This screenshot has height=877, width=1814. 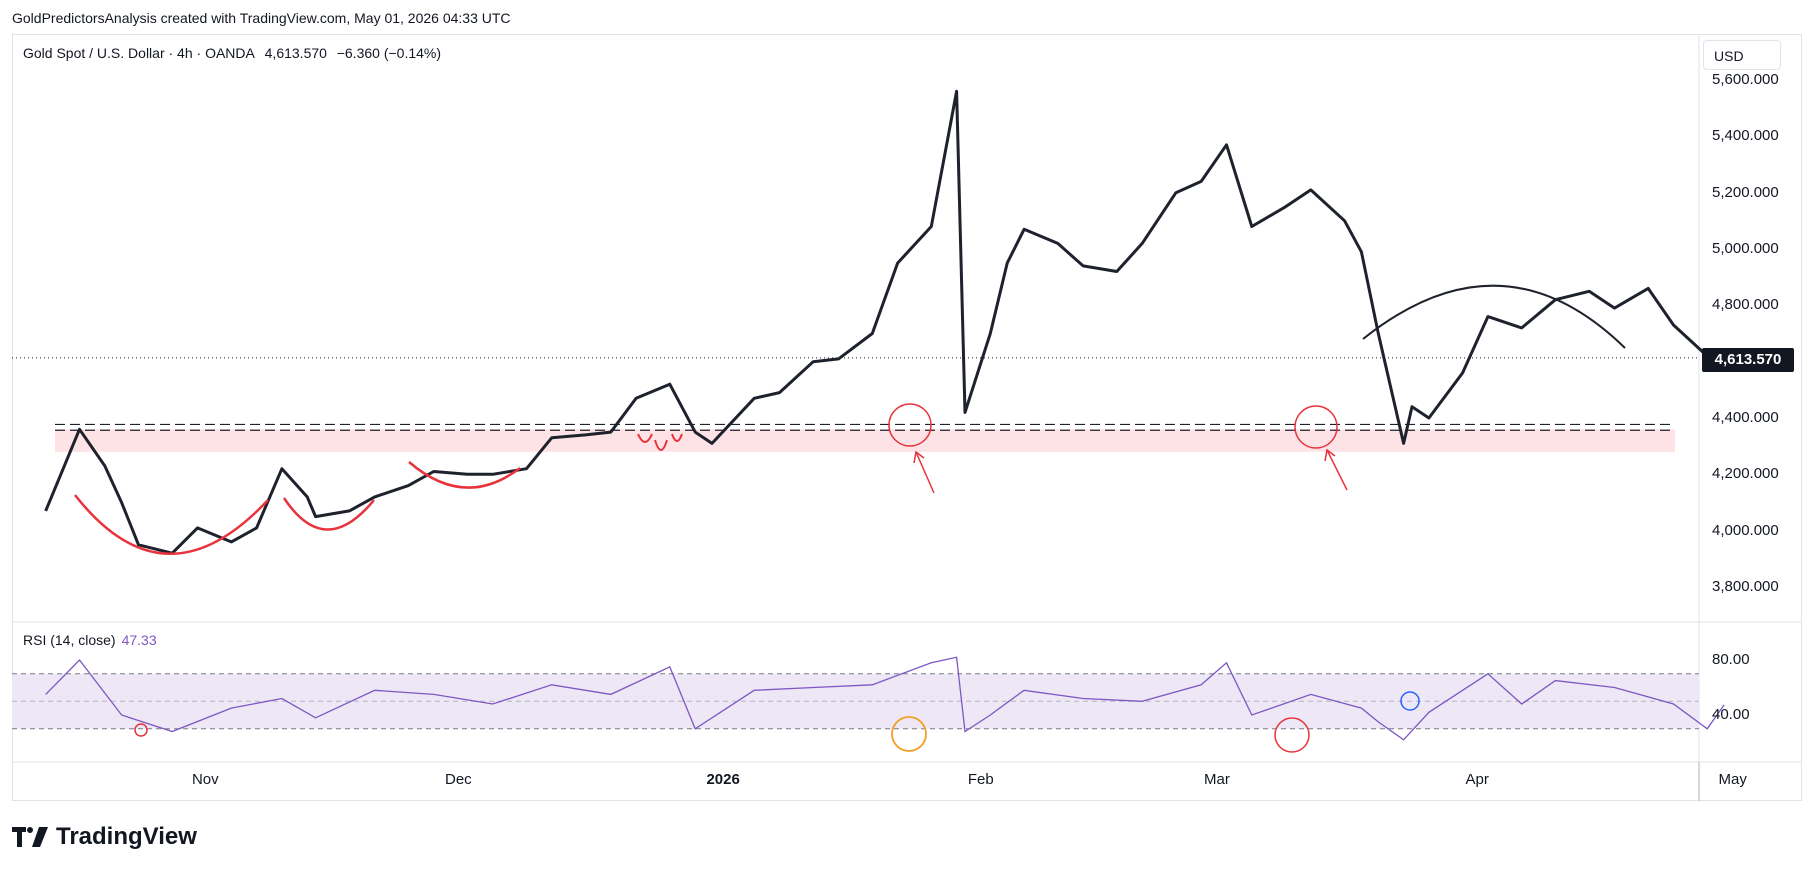 I want to click on last-price-label: 4,613.570, so click(x=1748, y=360).